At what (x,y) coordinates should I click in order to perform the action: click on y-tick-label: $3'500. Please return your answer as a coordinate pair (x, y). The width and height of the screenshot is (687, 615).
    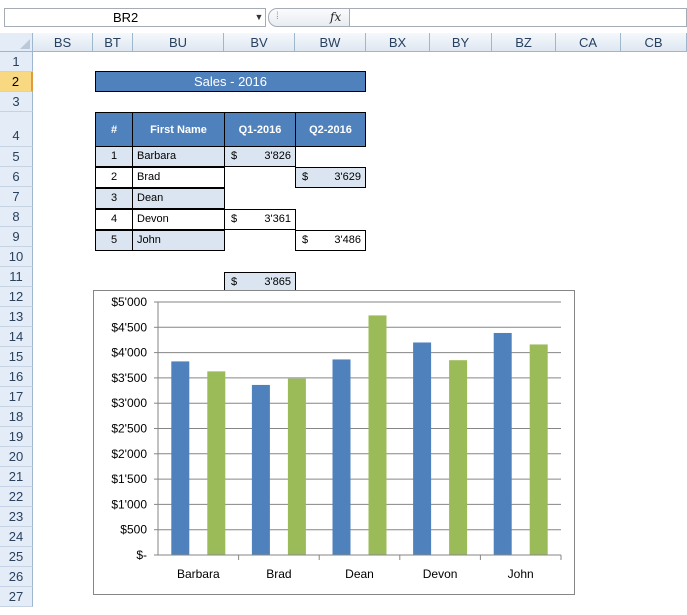
    Looking at the image, I should click on (129, 378).